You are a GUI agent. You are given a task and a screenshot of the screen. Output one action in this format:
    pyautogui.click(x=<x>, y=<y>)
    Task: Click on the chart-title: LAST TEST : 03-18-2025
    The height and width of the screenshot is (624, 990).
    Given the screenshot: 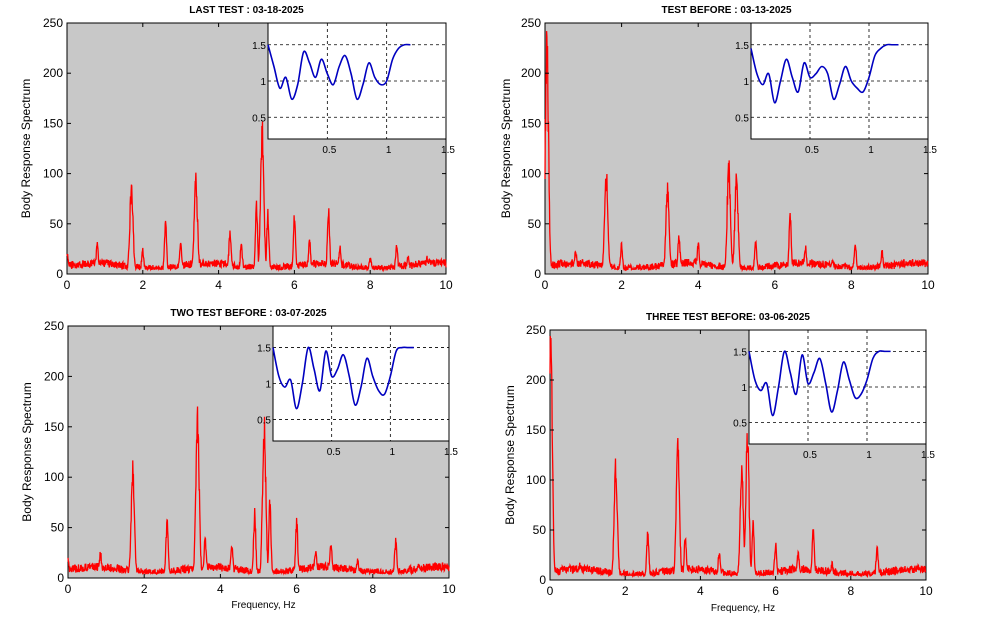 What is the action you would take?
    pyautogui.click(x=246, y=10)
    